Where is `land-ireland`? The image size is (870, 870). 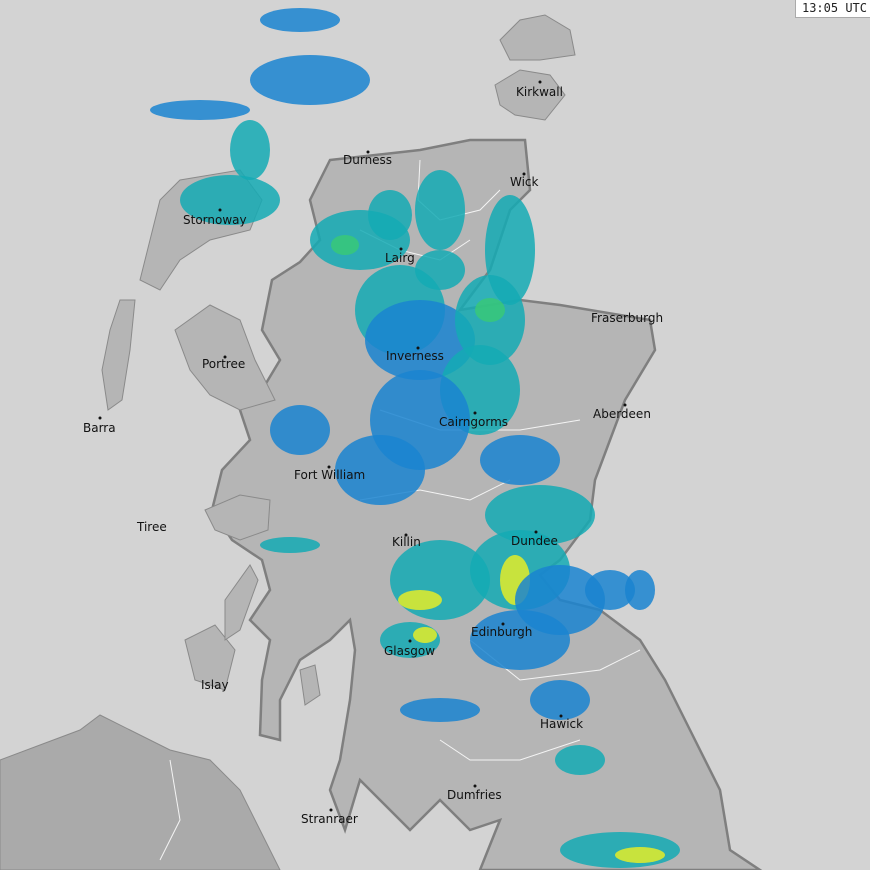 land-ireland is located at coordinates (140, 792).